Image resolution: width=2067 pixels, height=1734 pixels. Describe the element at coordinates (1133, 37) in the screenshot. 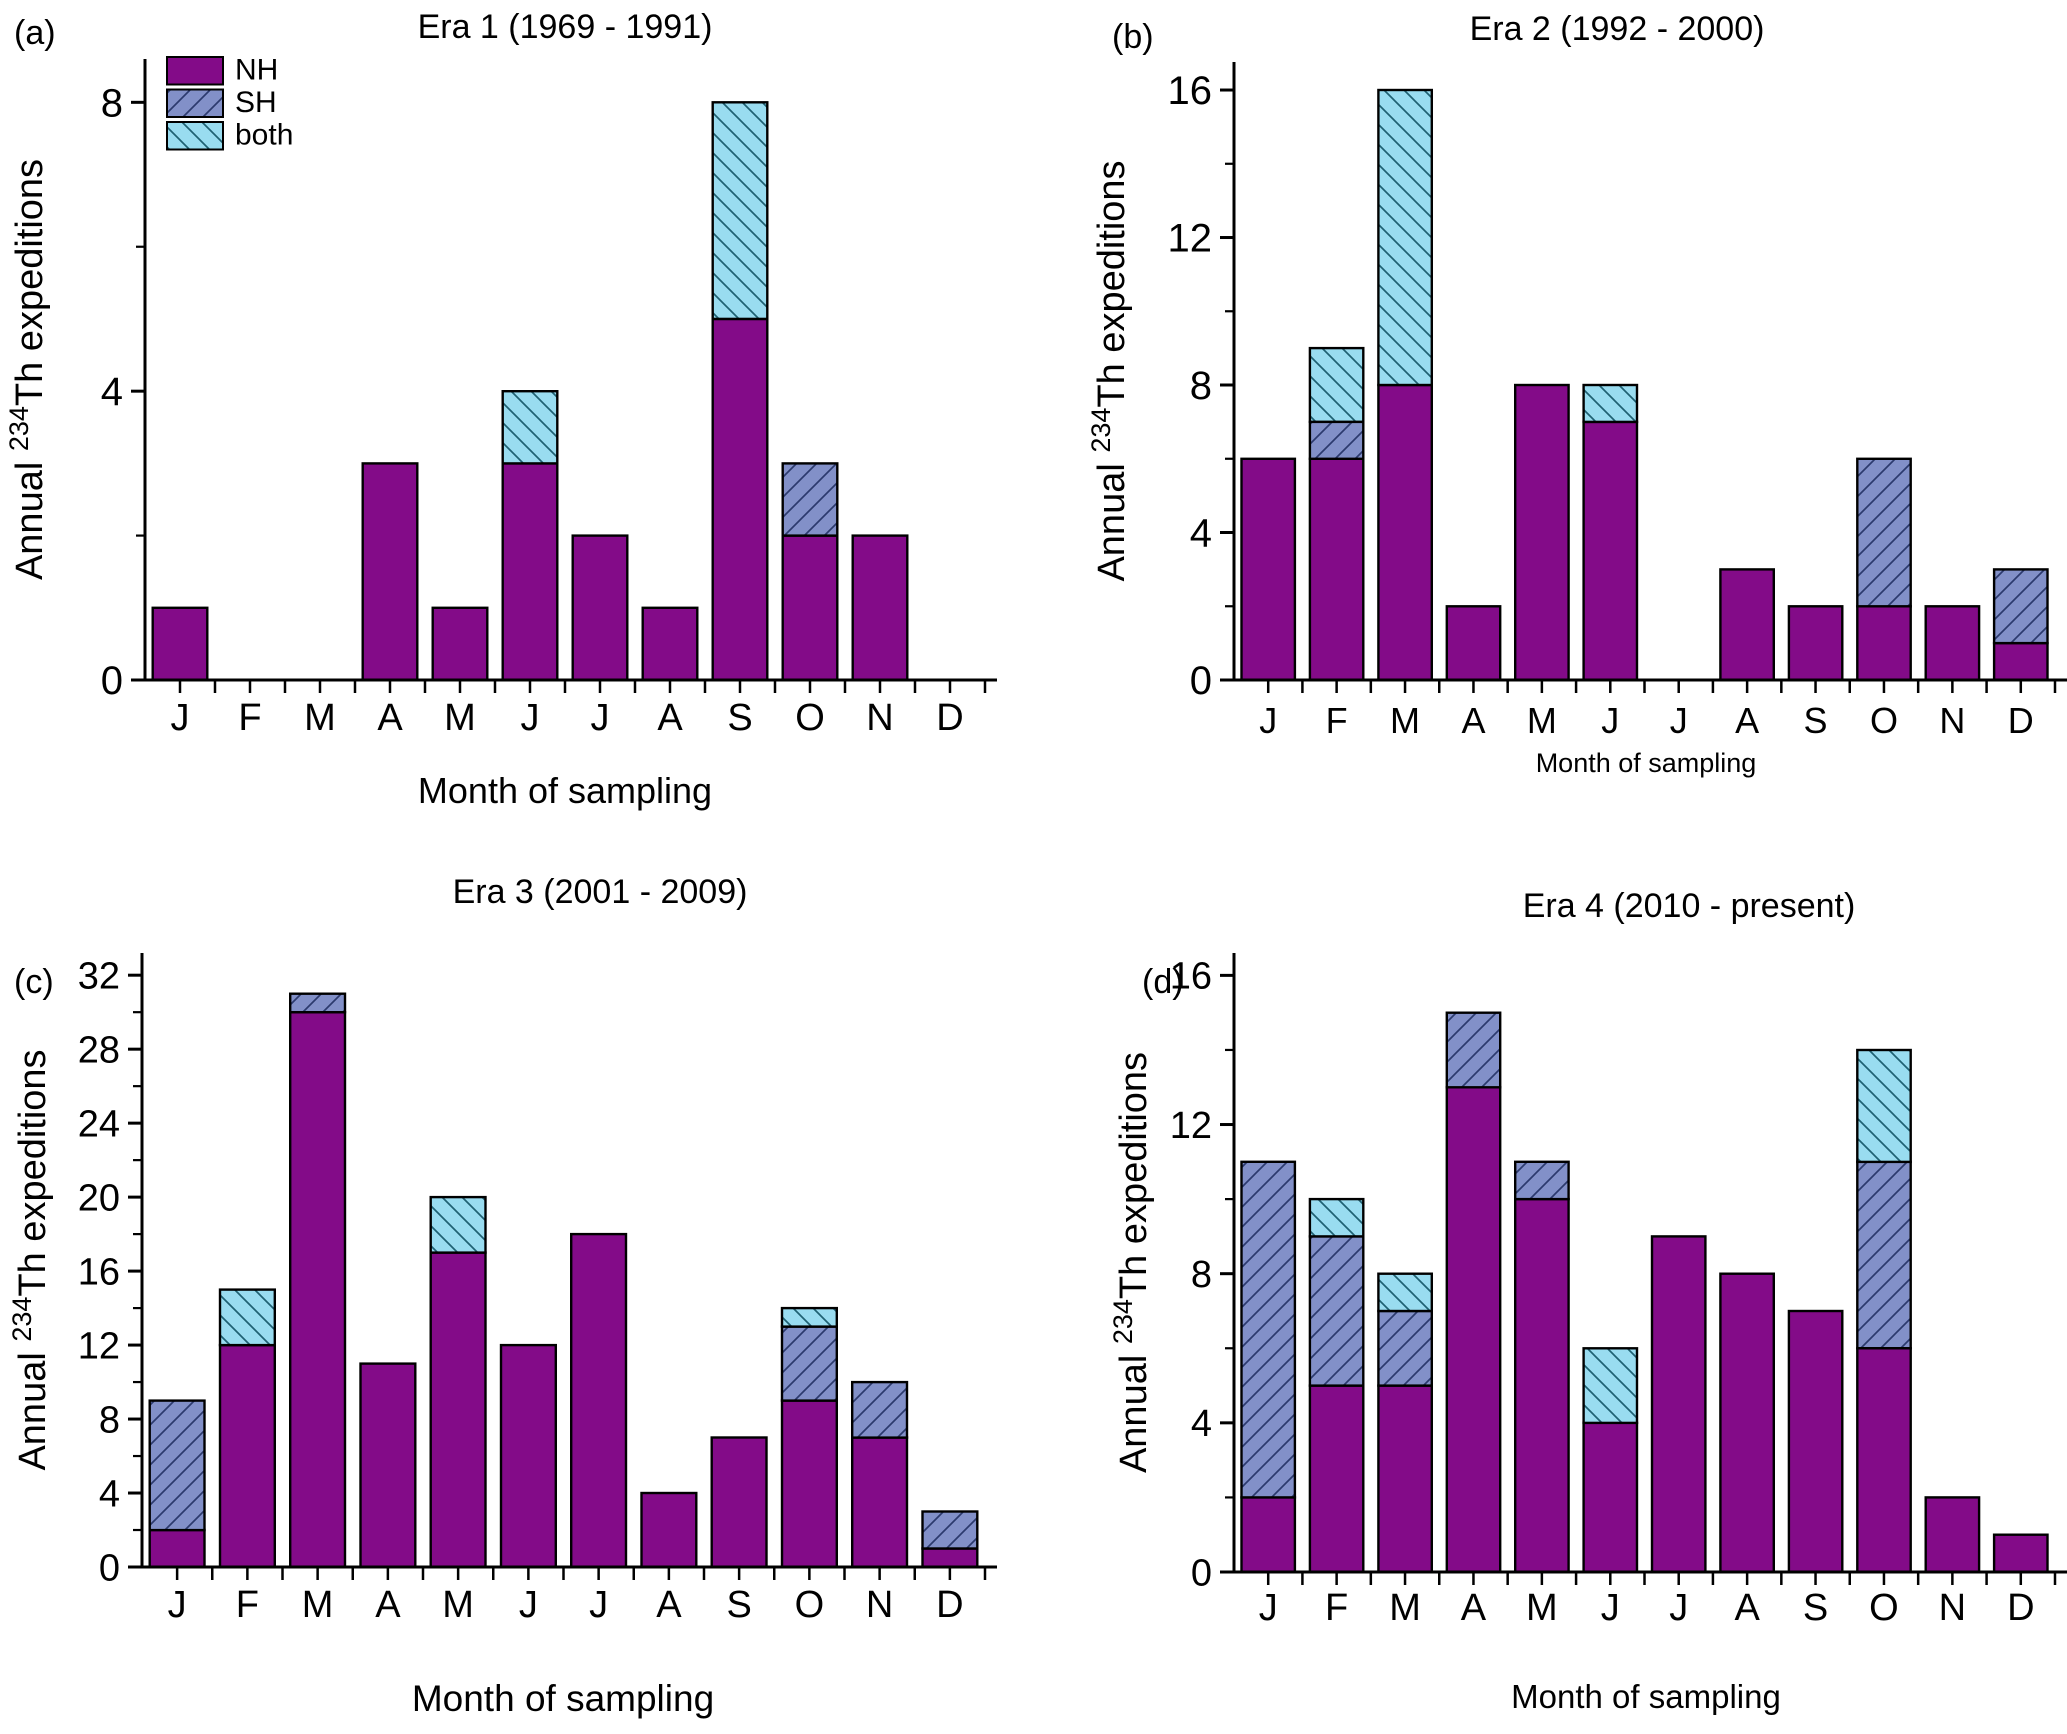

I see `panel-letter: (b)` at that location.